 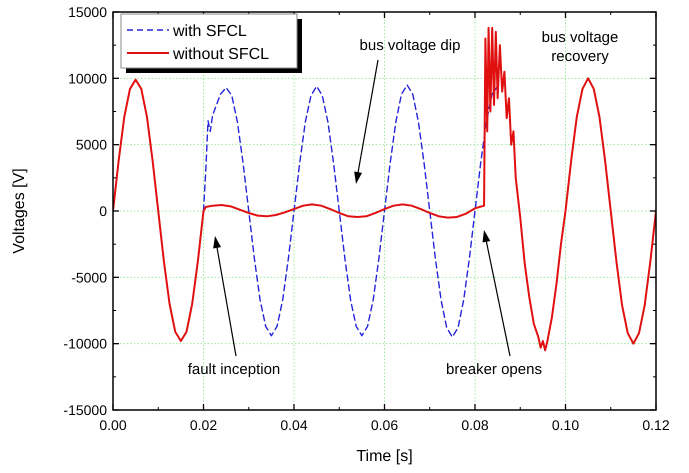 What do you see at coordinates (566, 425) in the screenshot?
I see `x-tick-label: 0.10` at bounding box center [566, 425].